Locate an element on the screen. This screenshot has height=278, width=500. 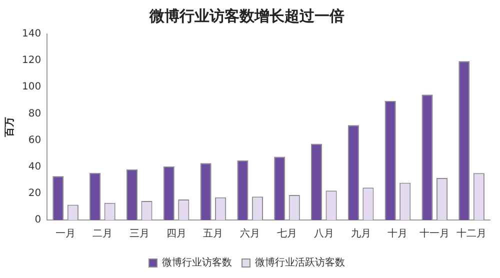
y-tick-label: 100 is located at coordinates (32, 87).